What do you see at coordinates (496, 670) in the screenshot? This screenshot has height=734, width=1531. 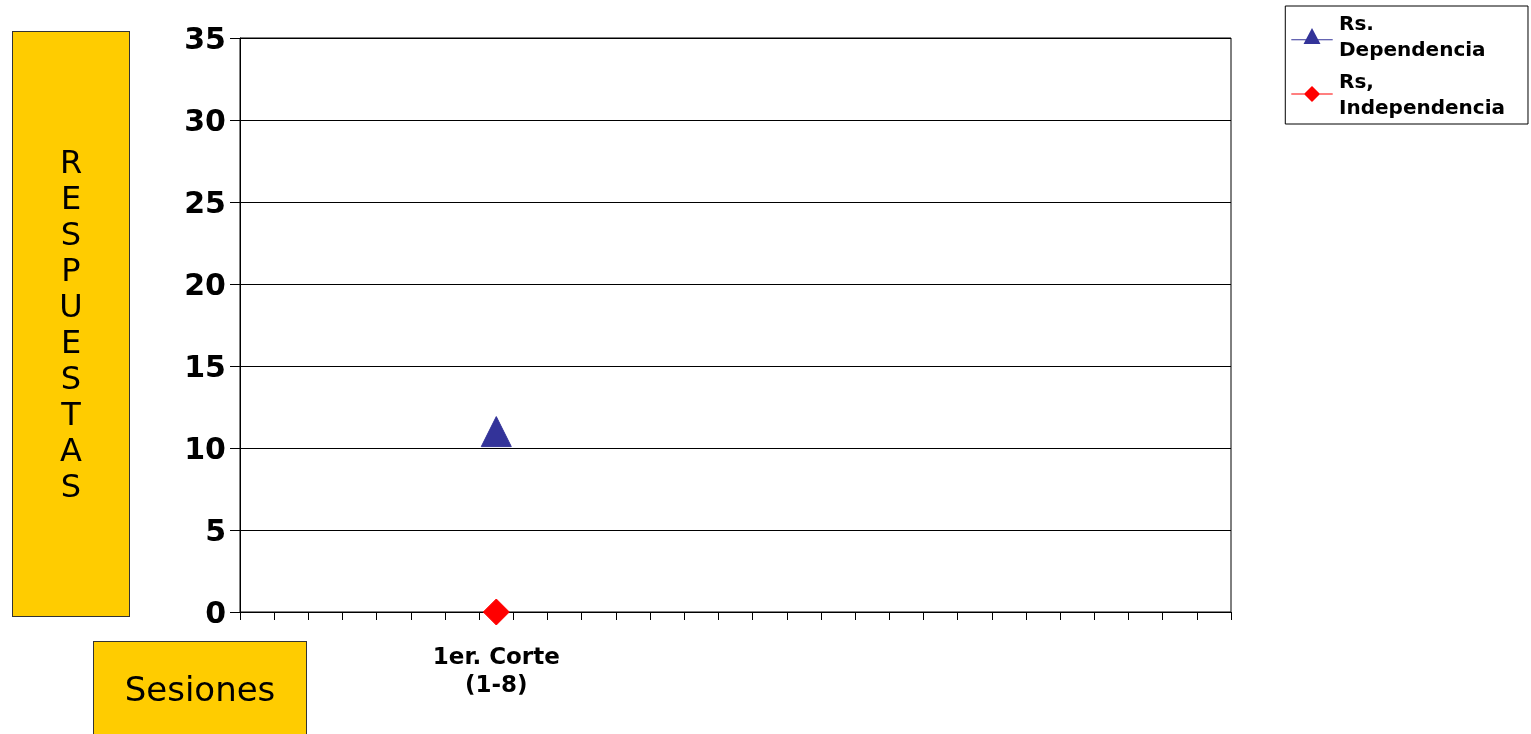 I see `x-tick-label: 1er. Corte (1-8)` at bounding box center [496, 670].